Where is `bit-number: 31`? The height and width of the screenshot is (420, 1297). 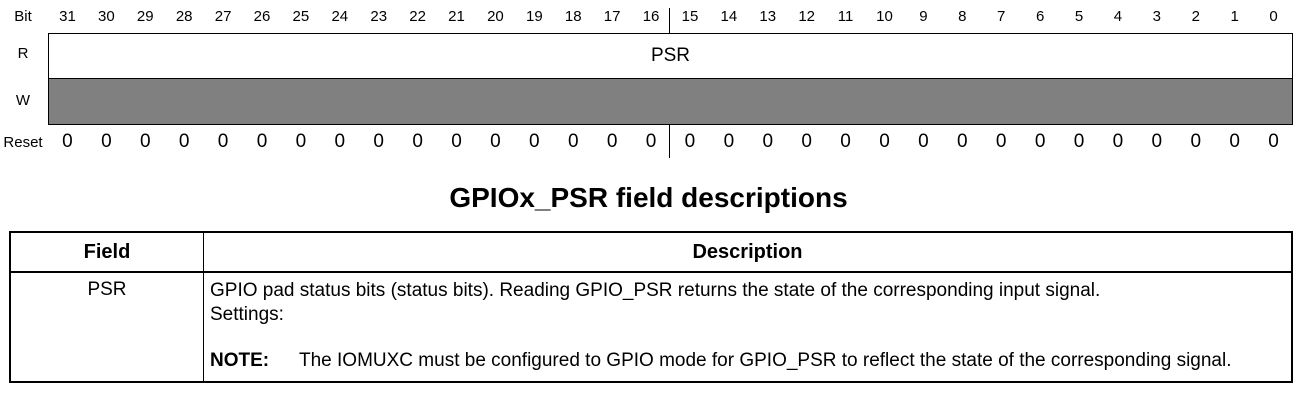 bit-number: 31 is located at coordinates (67, 16).